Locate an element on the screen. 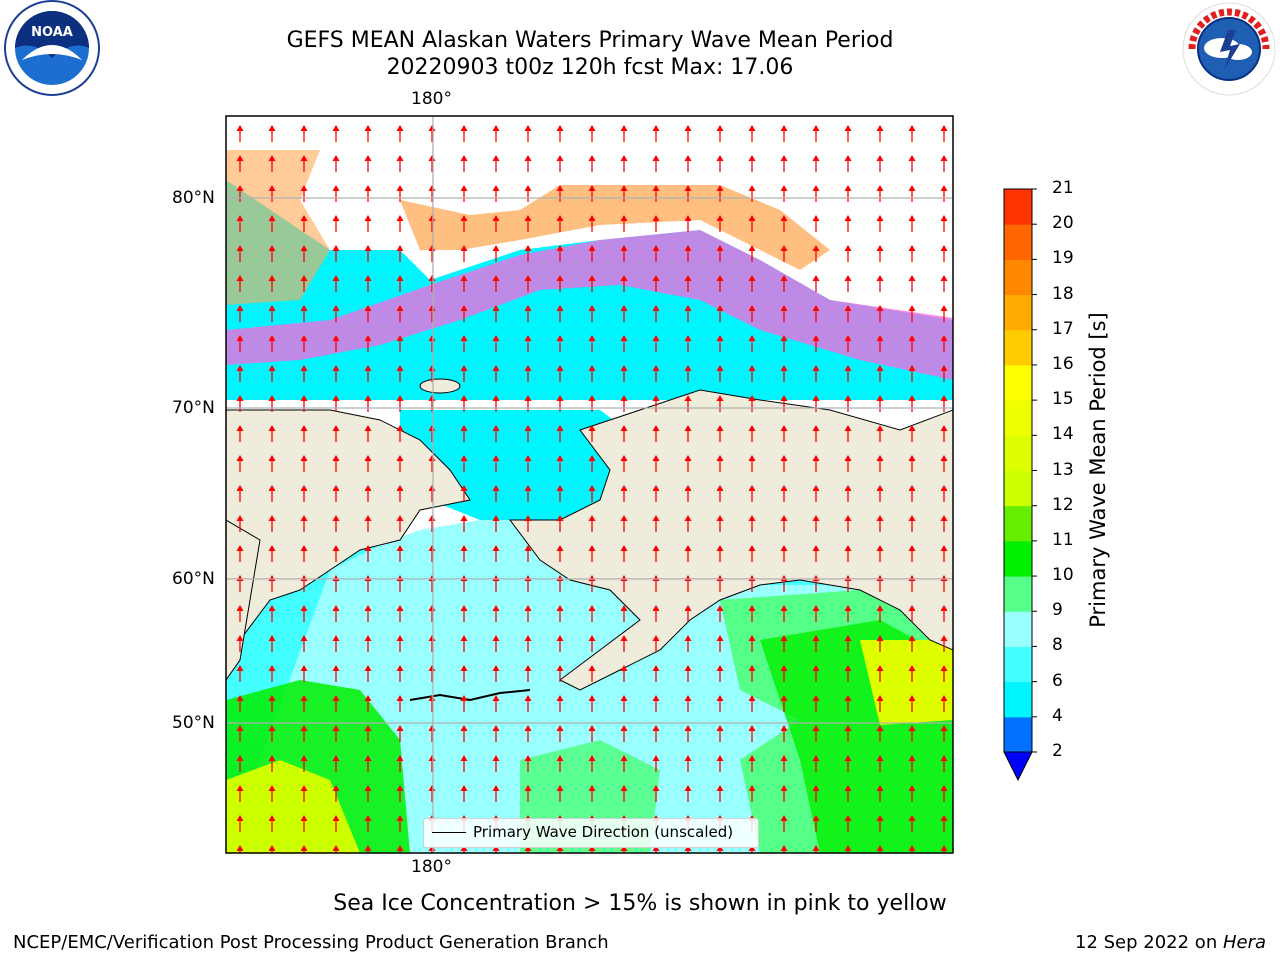 This screenshot has width=1280, height=960. chart-subtitle: 20220903 t00z 120h fcst Max: 17.06 is located at coordinates (590, 67).